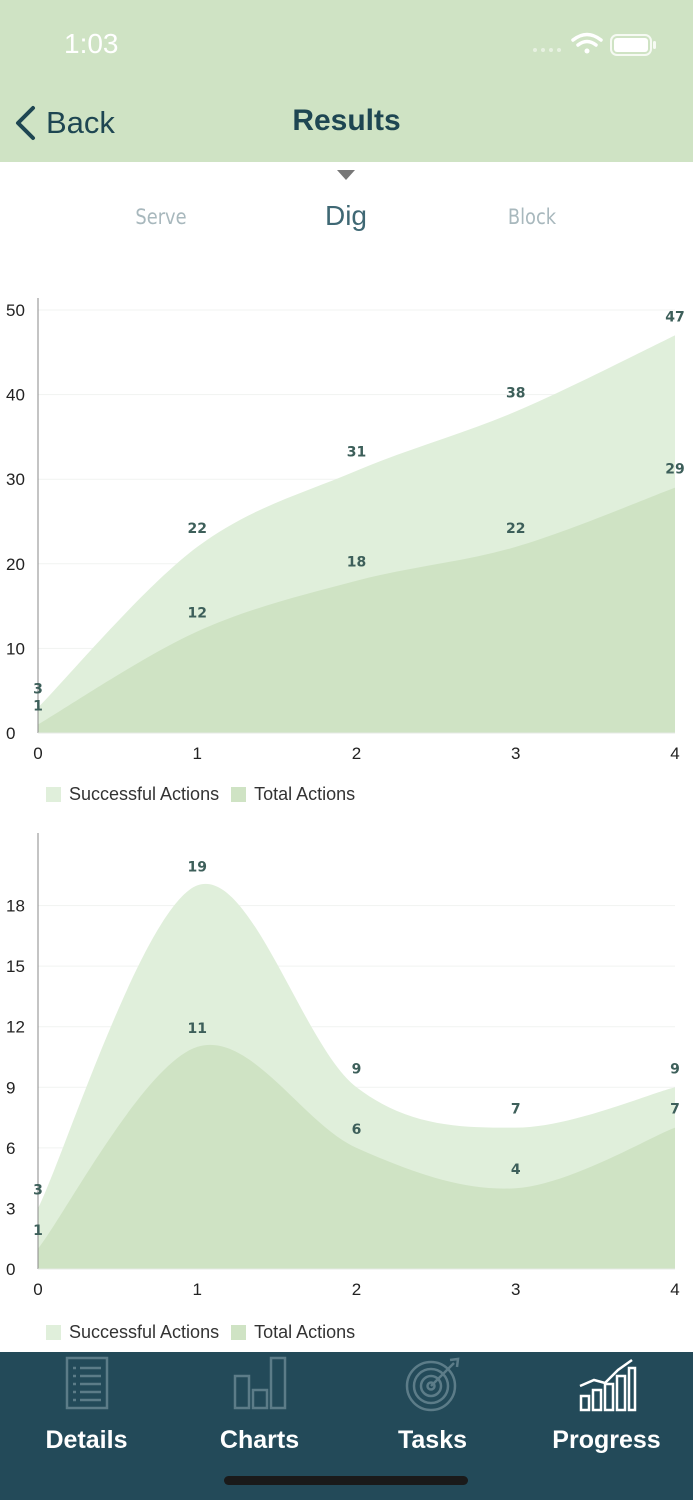 The height and width of the screenshot is (1500, 693). Describe the element at coordinates (346, 120) in the screenshot. I see `page-title: Results` at that location.